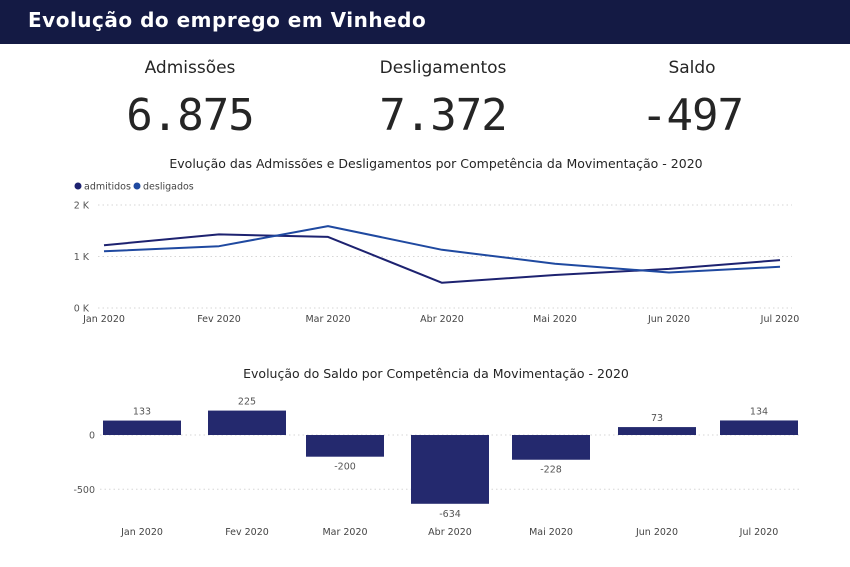 The width and height of the screenshot is (850, 567). What do you see at coordinates (443, 68) in the screenshot?
I see `kpi-label: Desligamentos` at bounding box center [443, 68].